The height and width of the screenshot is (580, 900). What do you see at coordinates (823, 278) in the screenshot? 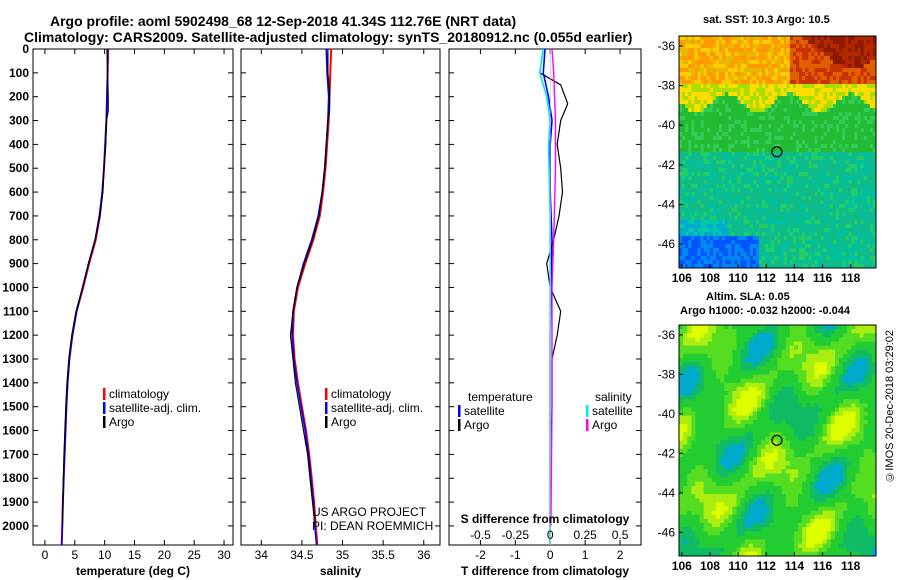
I see `sst-map-lon-label: 116` at bounding box center [823, 278].